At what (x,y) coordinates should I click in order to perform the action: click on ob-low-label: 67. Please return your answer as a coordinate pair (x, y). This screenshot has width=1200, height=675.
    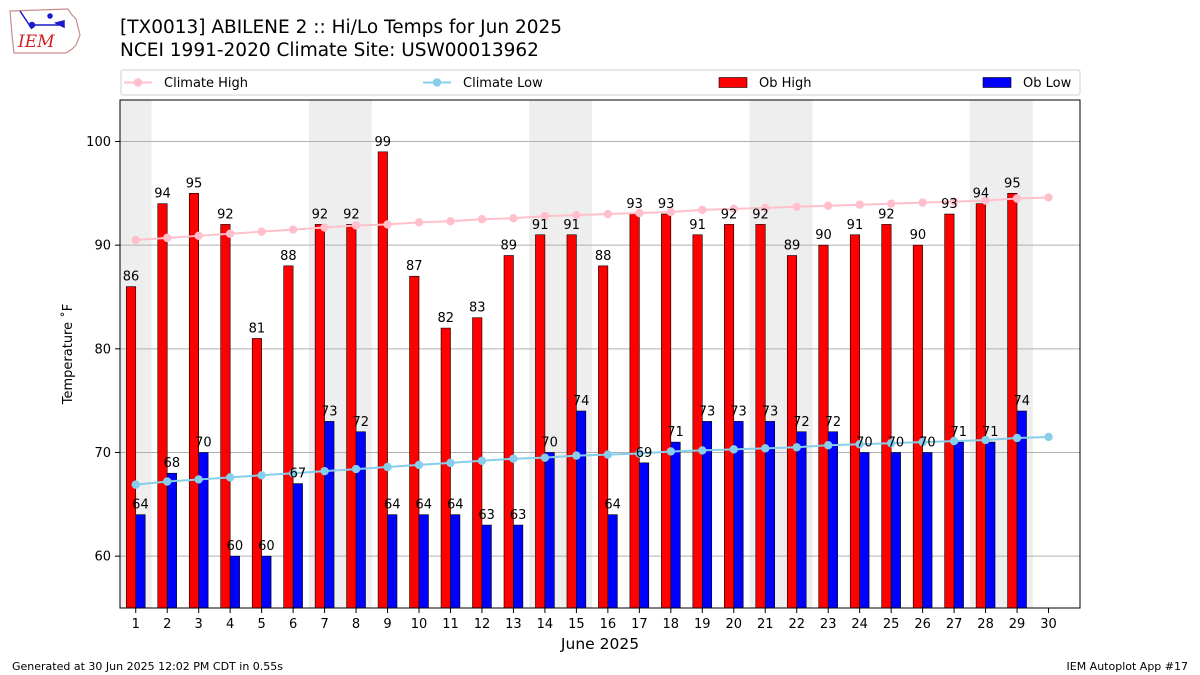
    Looking at the image, I should click on (298, 474).